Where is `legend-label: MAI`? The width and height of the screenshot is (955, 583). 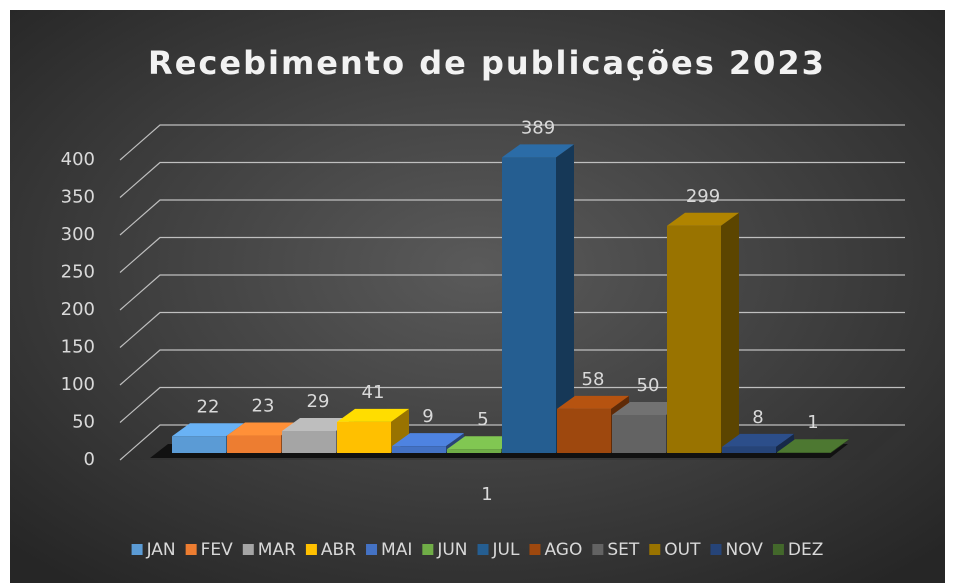
legend-label: MAI is located at coordinates (396, 550).